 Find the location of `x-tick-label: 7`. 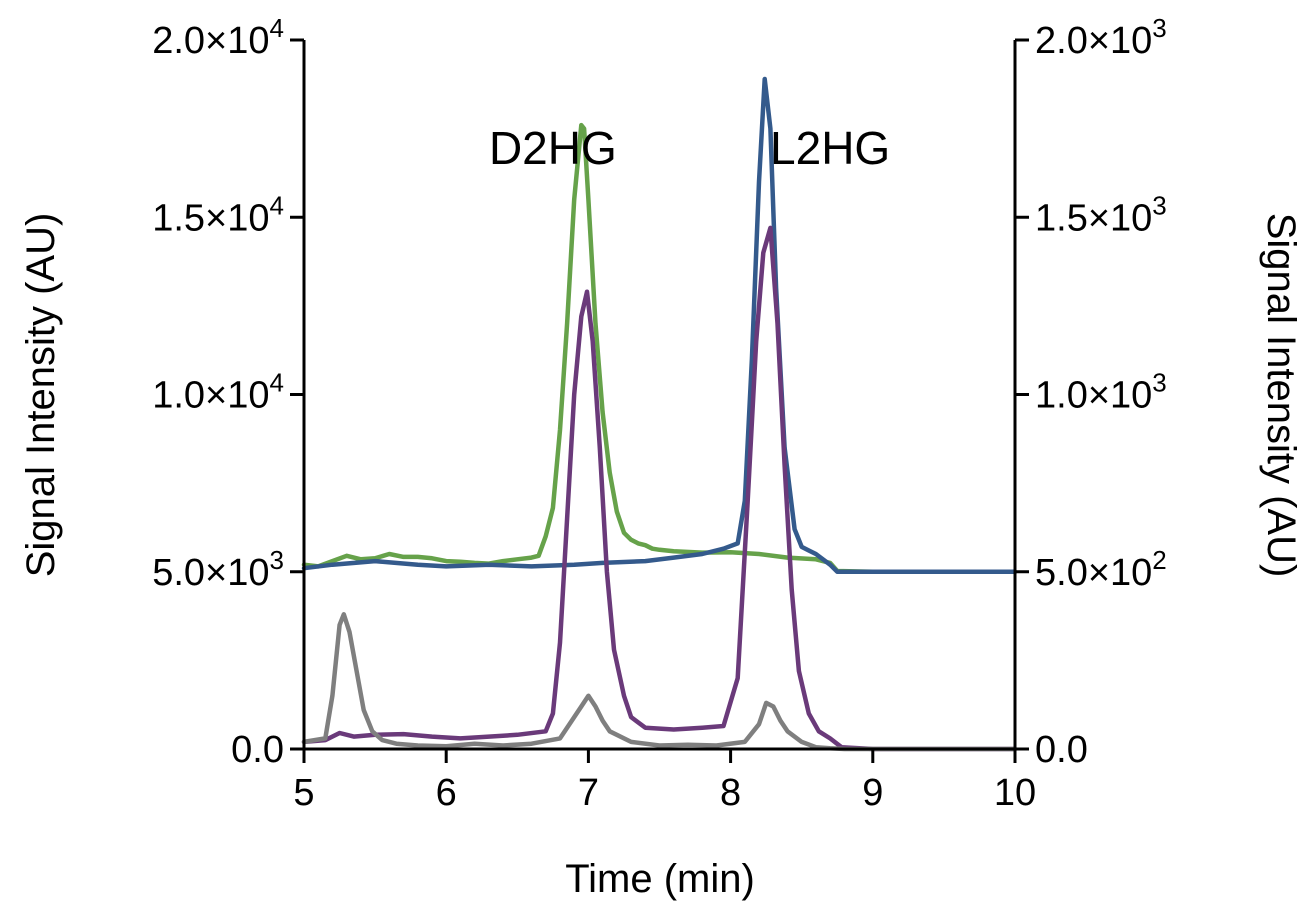

x-tick-label: 7 is located at coordinates (588, 793).